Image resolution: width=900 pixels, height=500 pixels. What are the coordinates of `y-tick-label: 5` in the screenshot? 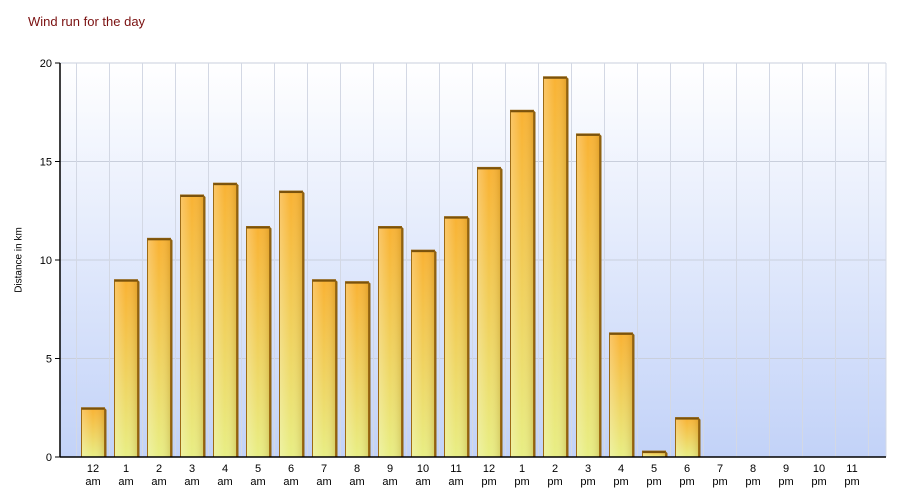 It's located at (49, 360).